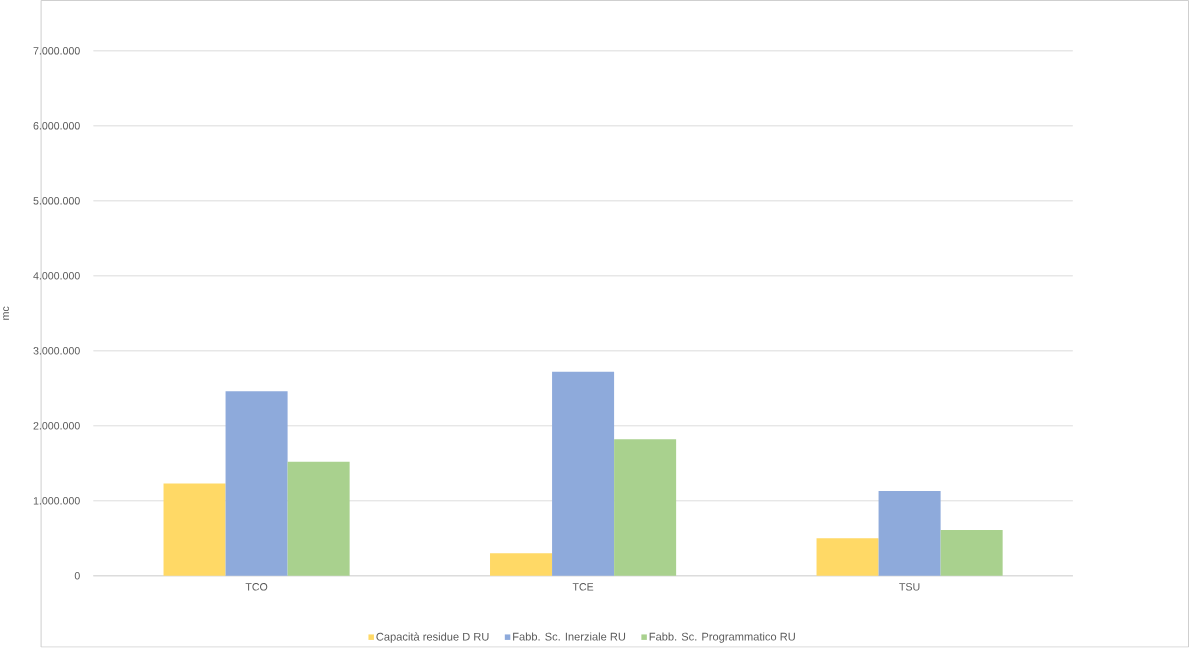 This screenshot has width=1189, height=648. Describe the element at coordinates (56, 426) in the screenshot. I see `y-tick-label: 2.000.000` at that location.